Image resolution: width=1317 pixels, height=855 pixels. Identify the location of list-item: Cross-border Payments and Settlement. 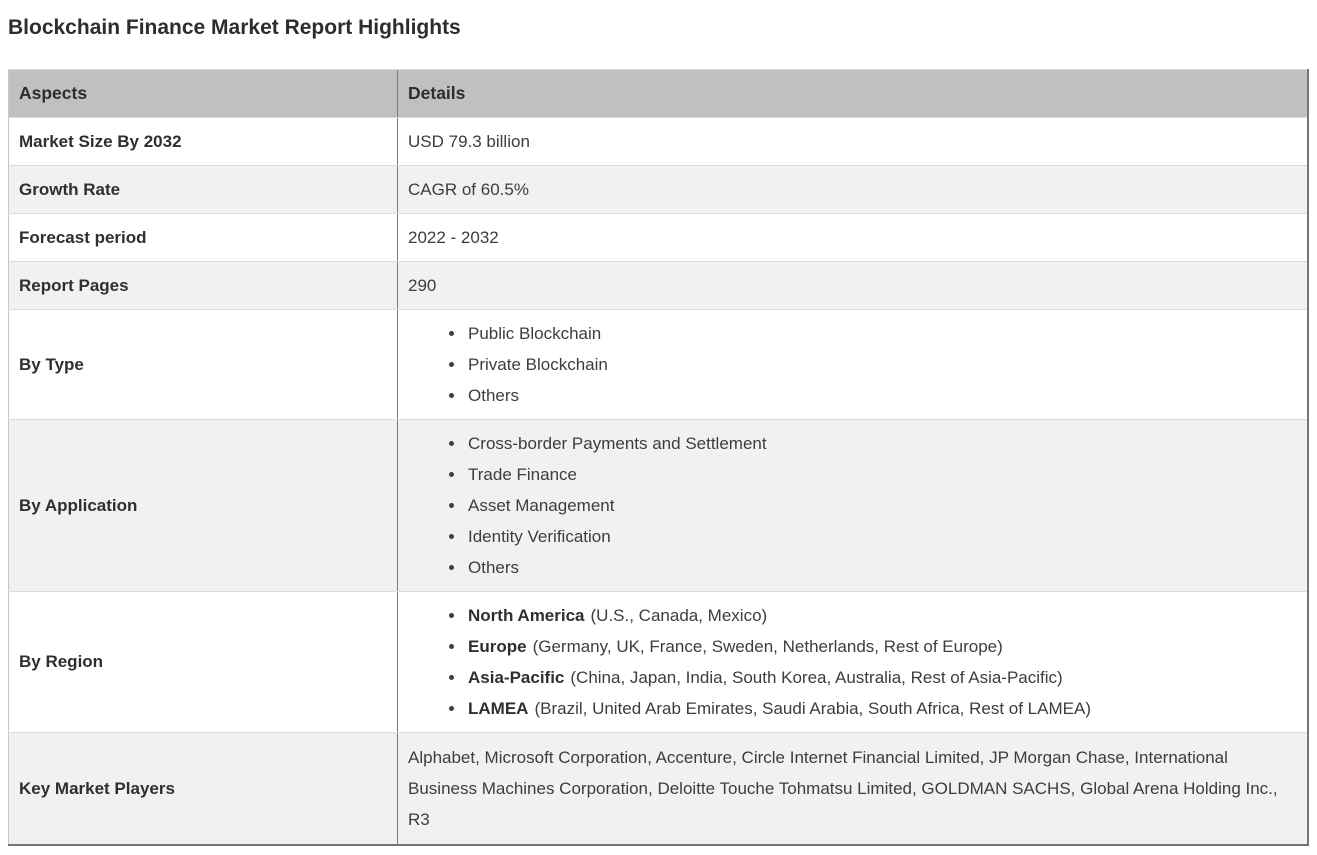
(881, 443).